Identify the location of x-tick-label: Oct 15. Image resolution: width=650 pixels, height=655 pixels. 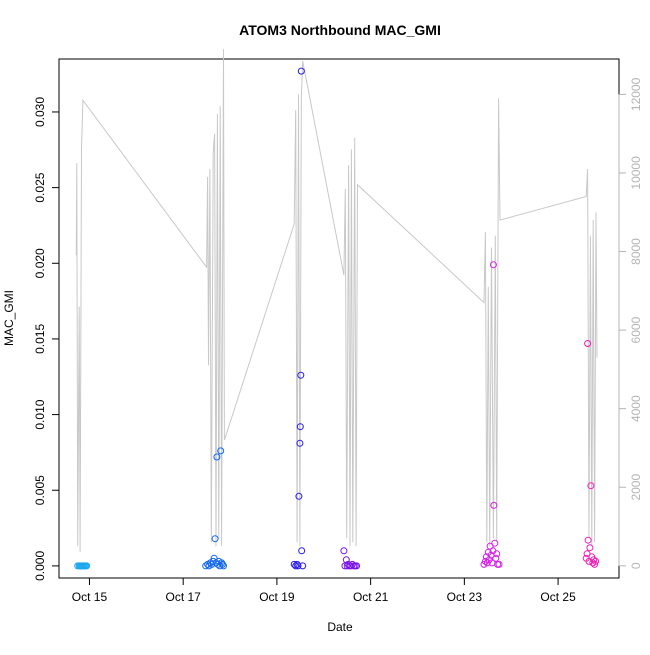
(90, 597).